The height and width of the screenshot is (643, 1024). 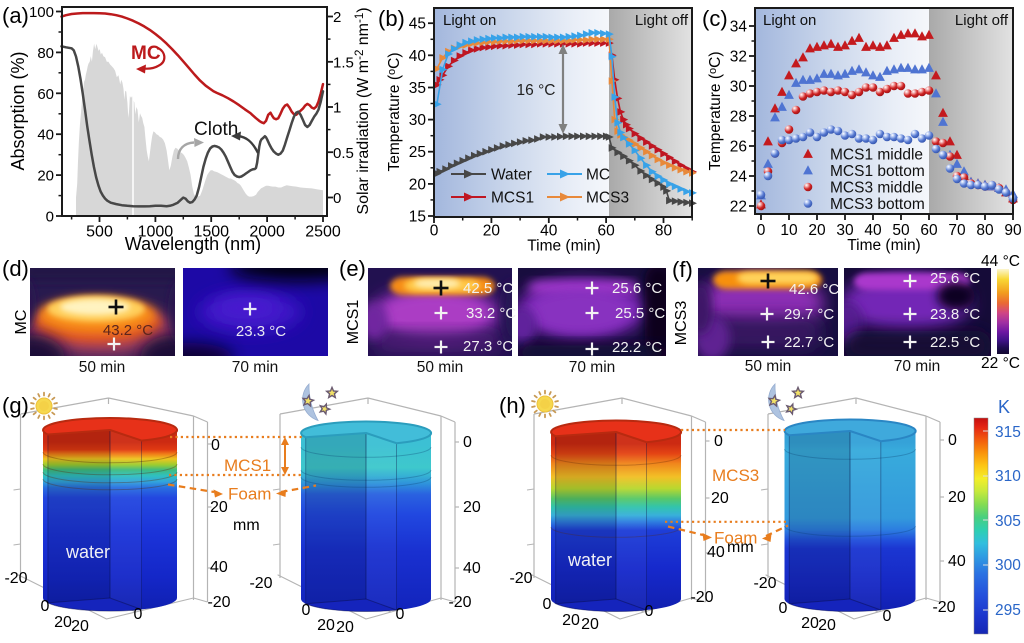 I want to click on svg-text: 22.2 °C, so click(x=637, y=347).